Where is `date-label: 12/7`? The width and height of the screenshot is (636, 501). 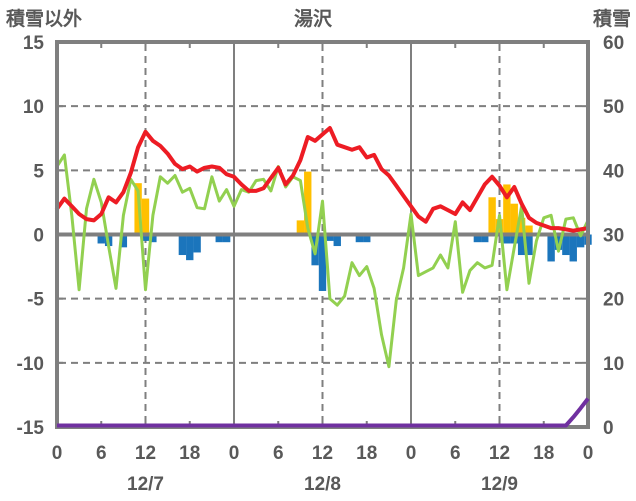
date-label: 12/7 is located at coordinates (145, 484).